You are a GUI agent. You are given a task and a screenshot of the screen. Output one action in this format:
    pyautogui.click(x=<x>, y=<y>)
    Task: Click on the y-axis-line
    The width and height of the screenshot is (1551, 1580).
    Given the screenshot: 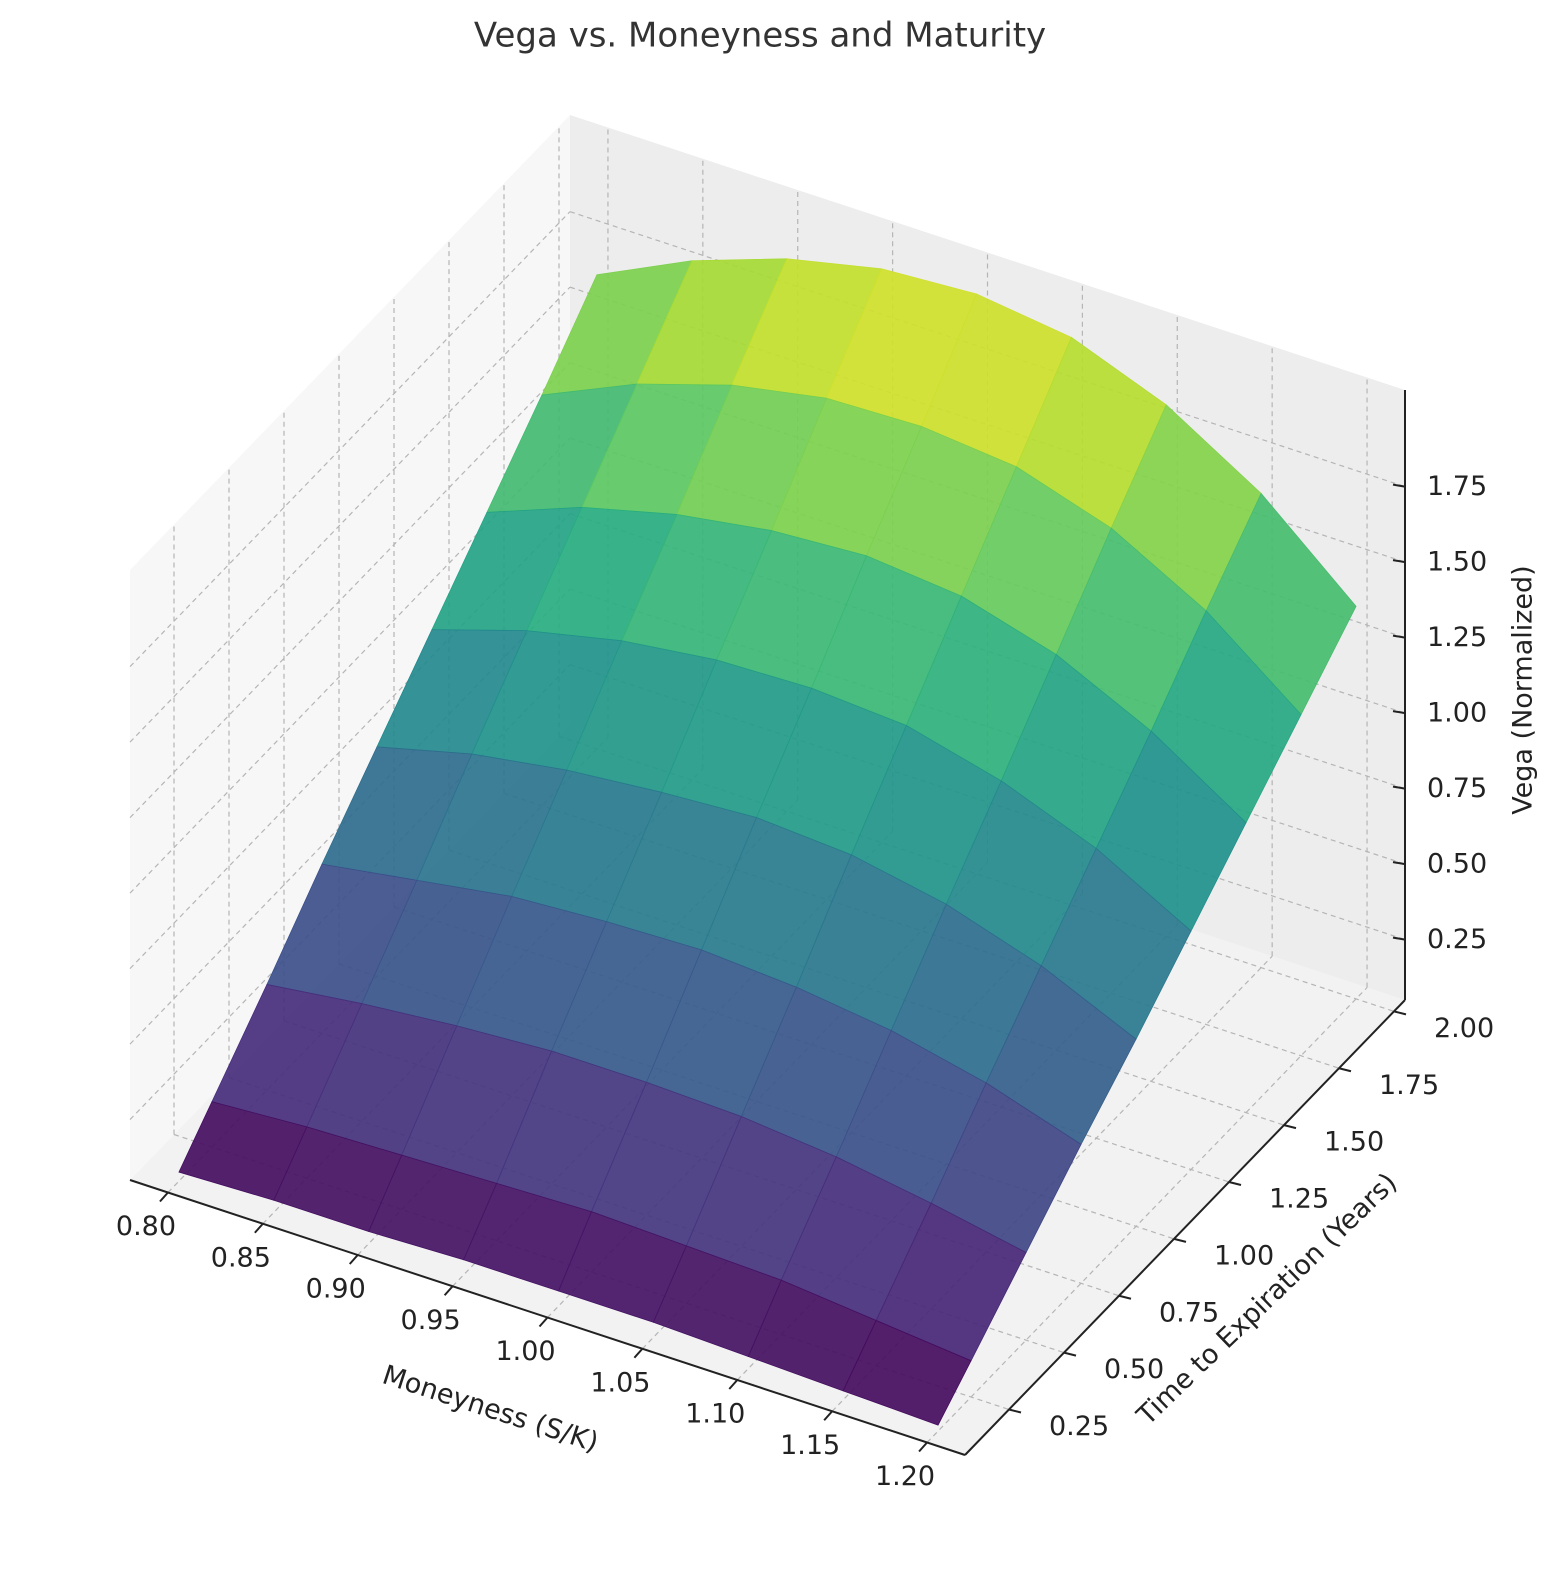 What is the action you would take?
    pyautogui.click(x=1185, y=1227)
    